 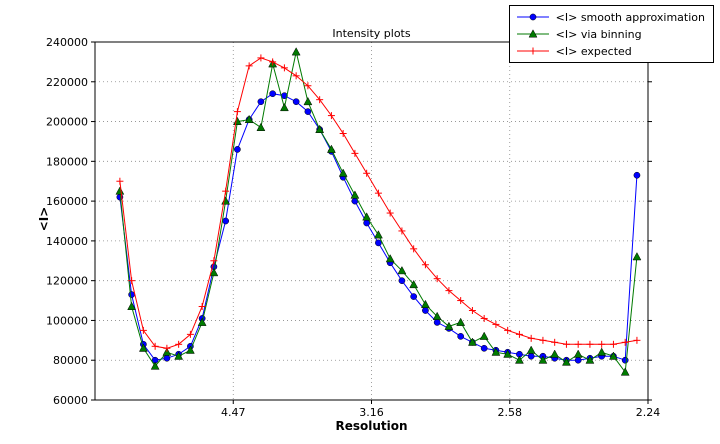 What do you see at coordinates (593, 51) in the screenshot?
I see `legend-label-expected: <I> expected` at bounding box center [593, 51].